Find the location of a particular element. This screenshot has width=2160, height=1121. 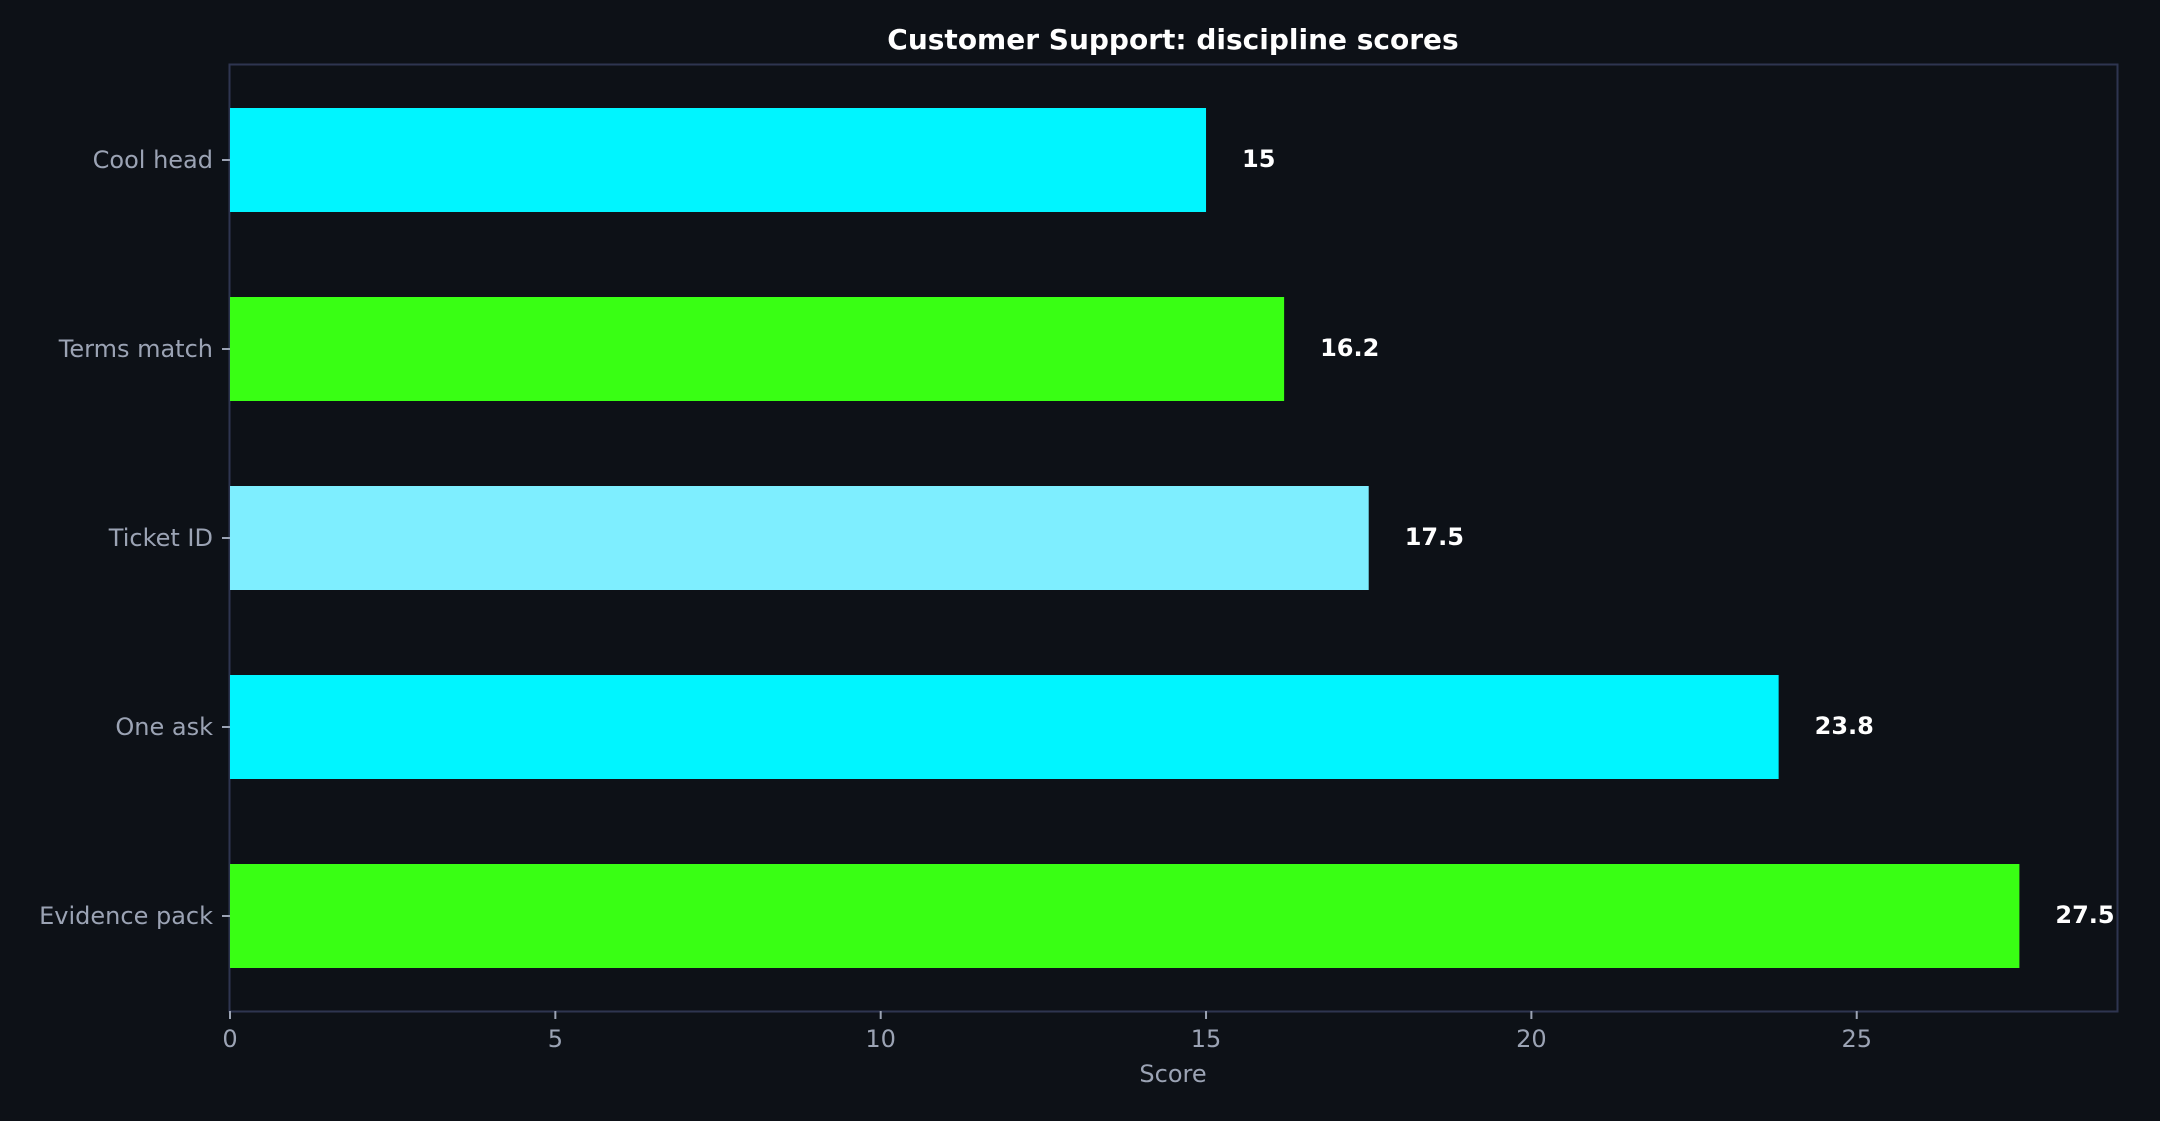

y-tick-label: One ask is located at coordinates (164, 727).